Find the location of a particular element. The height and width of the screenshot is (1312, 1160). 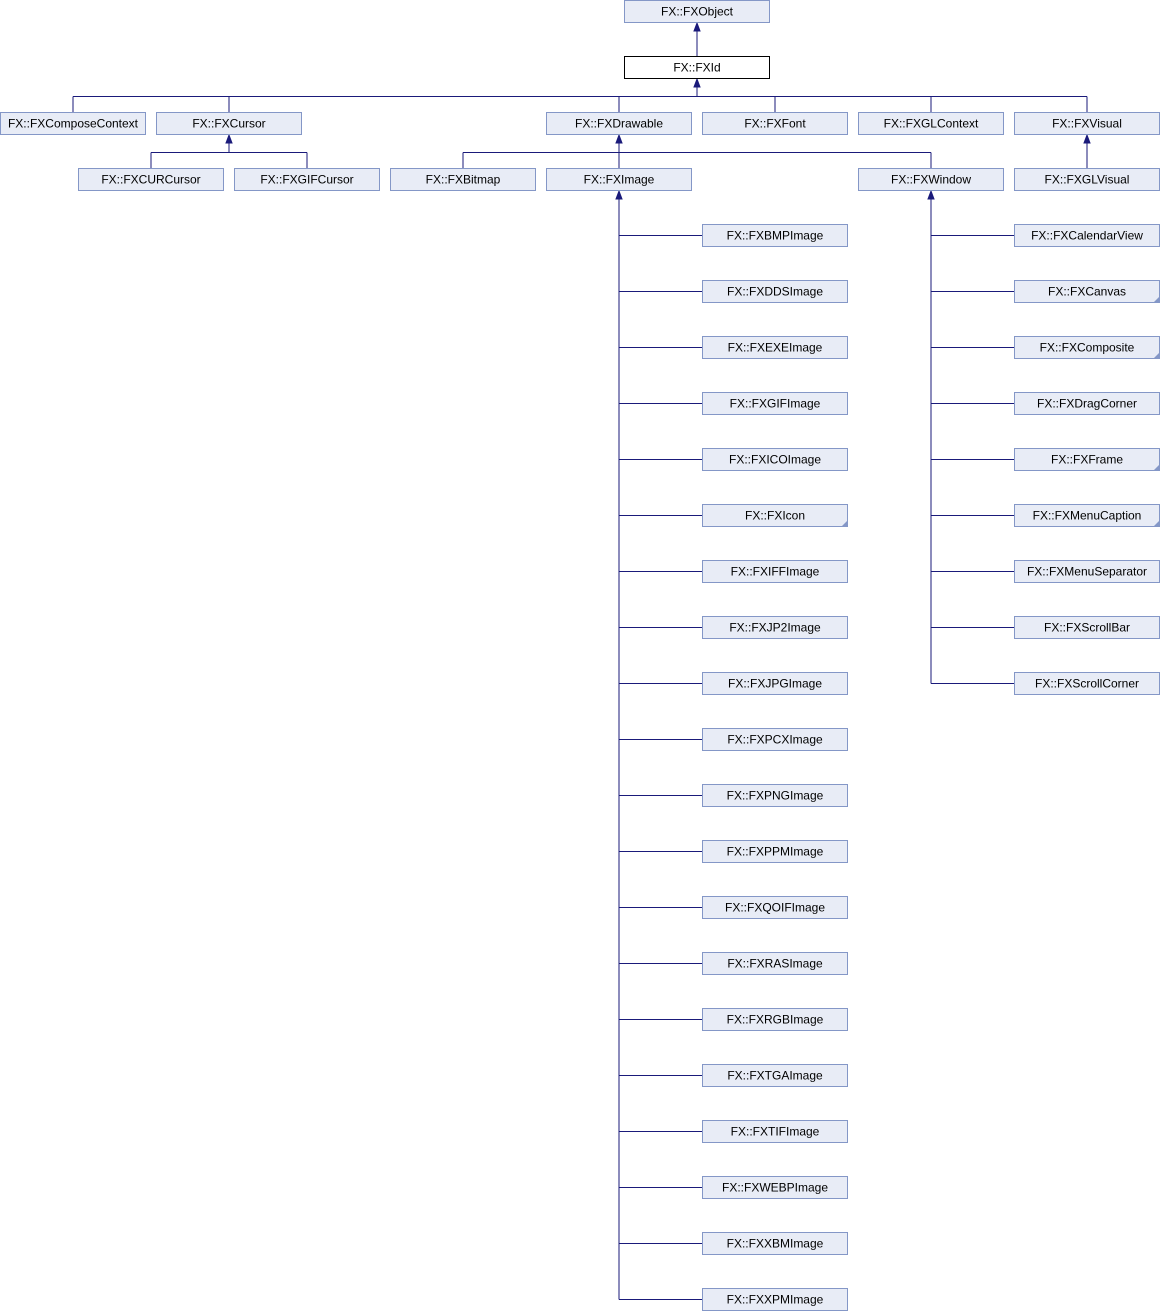

class-node-fxjp2-image: FX::FXJP2Image is located at coordinates (775, 627).